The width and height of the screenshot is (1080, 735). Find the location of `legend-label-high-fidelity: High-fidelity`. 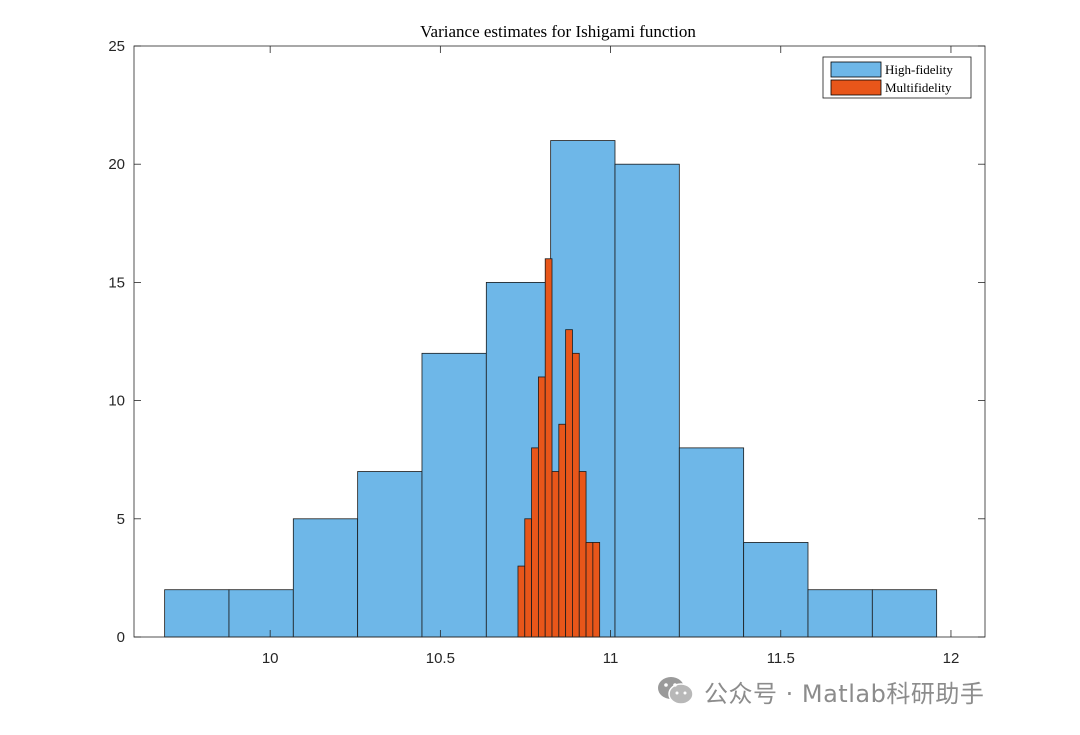

legend-label-high-fidelity: High-fidelity is located at coordinates (919, 69).